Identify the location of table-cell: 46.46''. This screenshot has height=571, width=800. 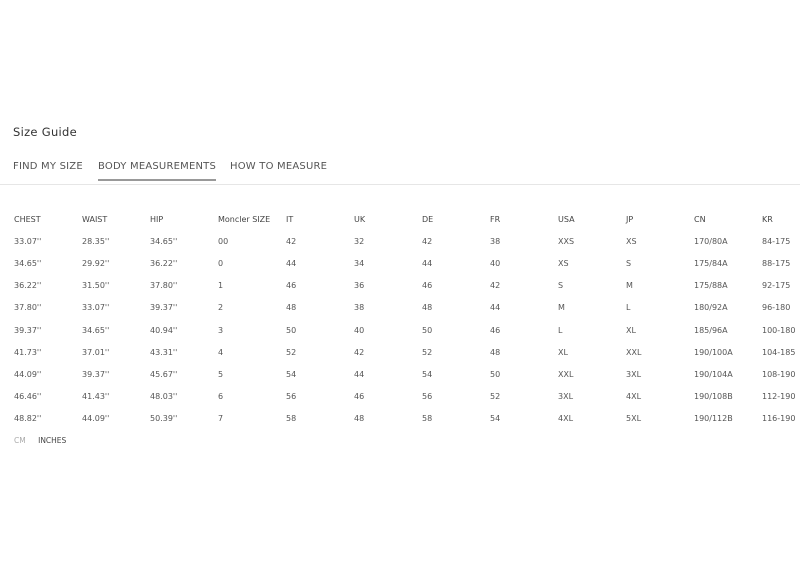
(28, 397).